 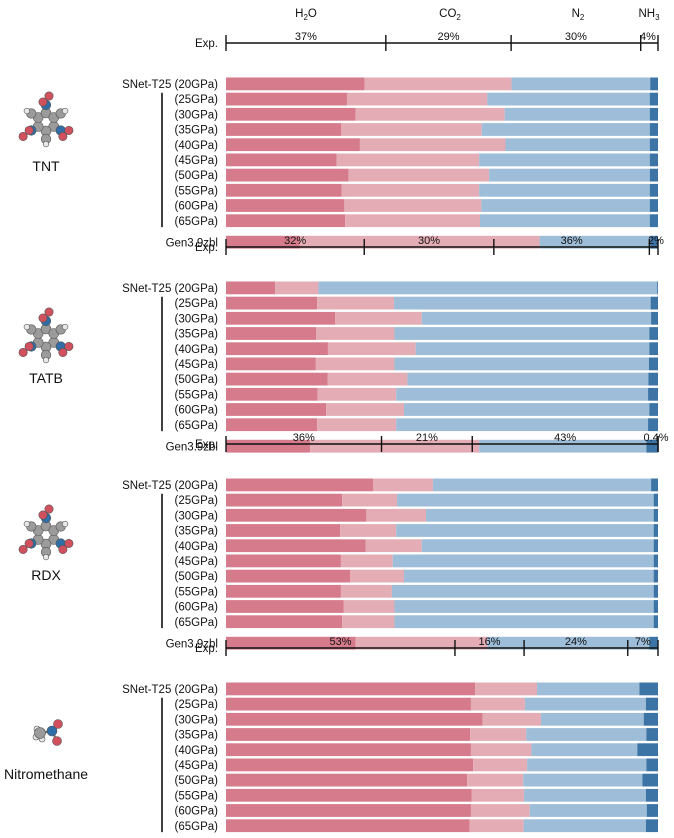 I want to click on bar-label-1-10: Gen3.9zbl, so click(x=192, y=447).